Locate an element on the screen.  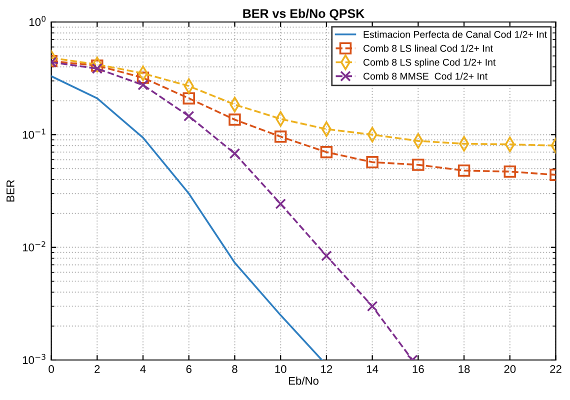
x-tick-label: 8 is located at coordinates (235, 369).